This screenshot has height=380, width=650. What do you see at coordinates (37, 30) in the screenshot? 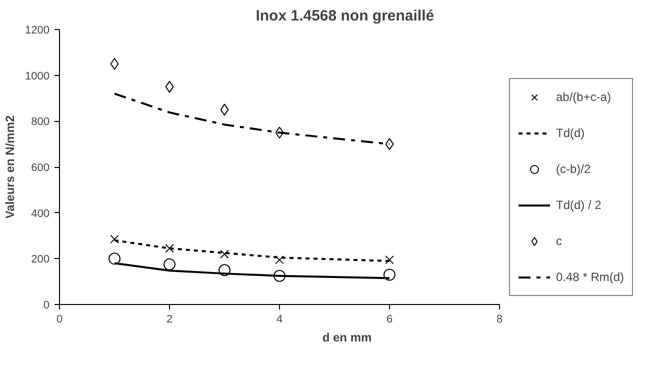
I see `y-tick-label: 1200` at bounding box center [37, 30].